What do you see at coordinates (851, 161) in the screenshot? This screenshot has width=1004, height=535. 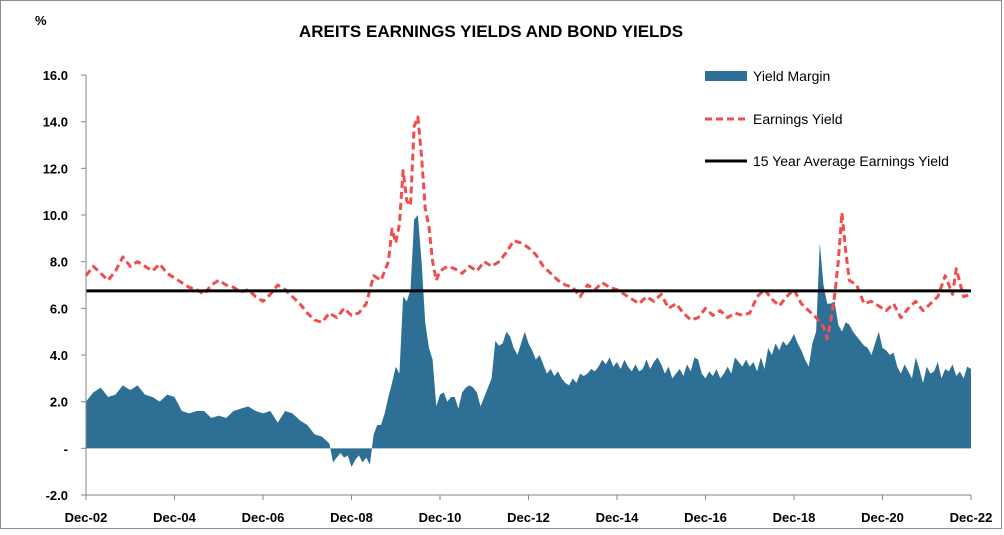 I see `legend-label-15-year-average: 15 Year Average Earnings Yield` at bounding box center [851, 161].